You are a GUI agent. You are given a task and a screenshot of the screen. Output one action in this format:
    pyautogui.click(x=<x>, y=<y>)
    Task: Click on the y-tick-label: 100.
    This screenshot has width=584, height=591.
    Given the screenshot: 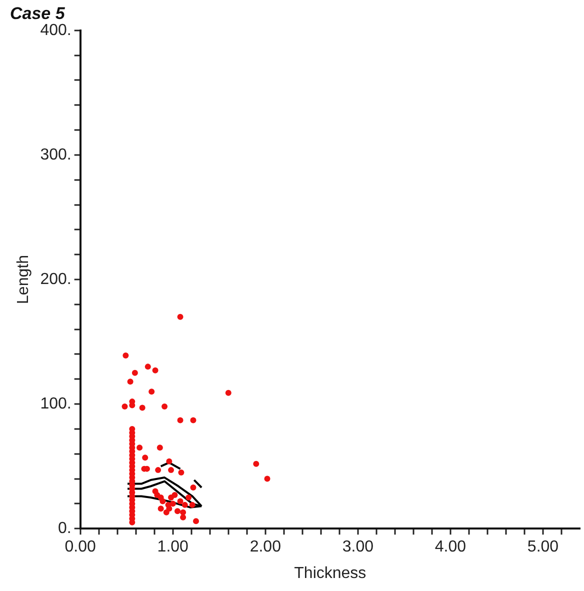 What is the action you would take?
    pyautogui.click(x=56, y=403)
    